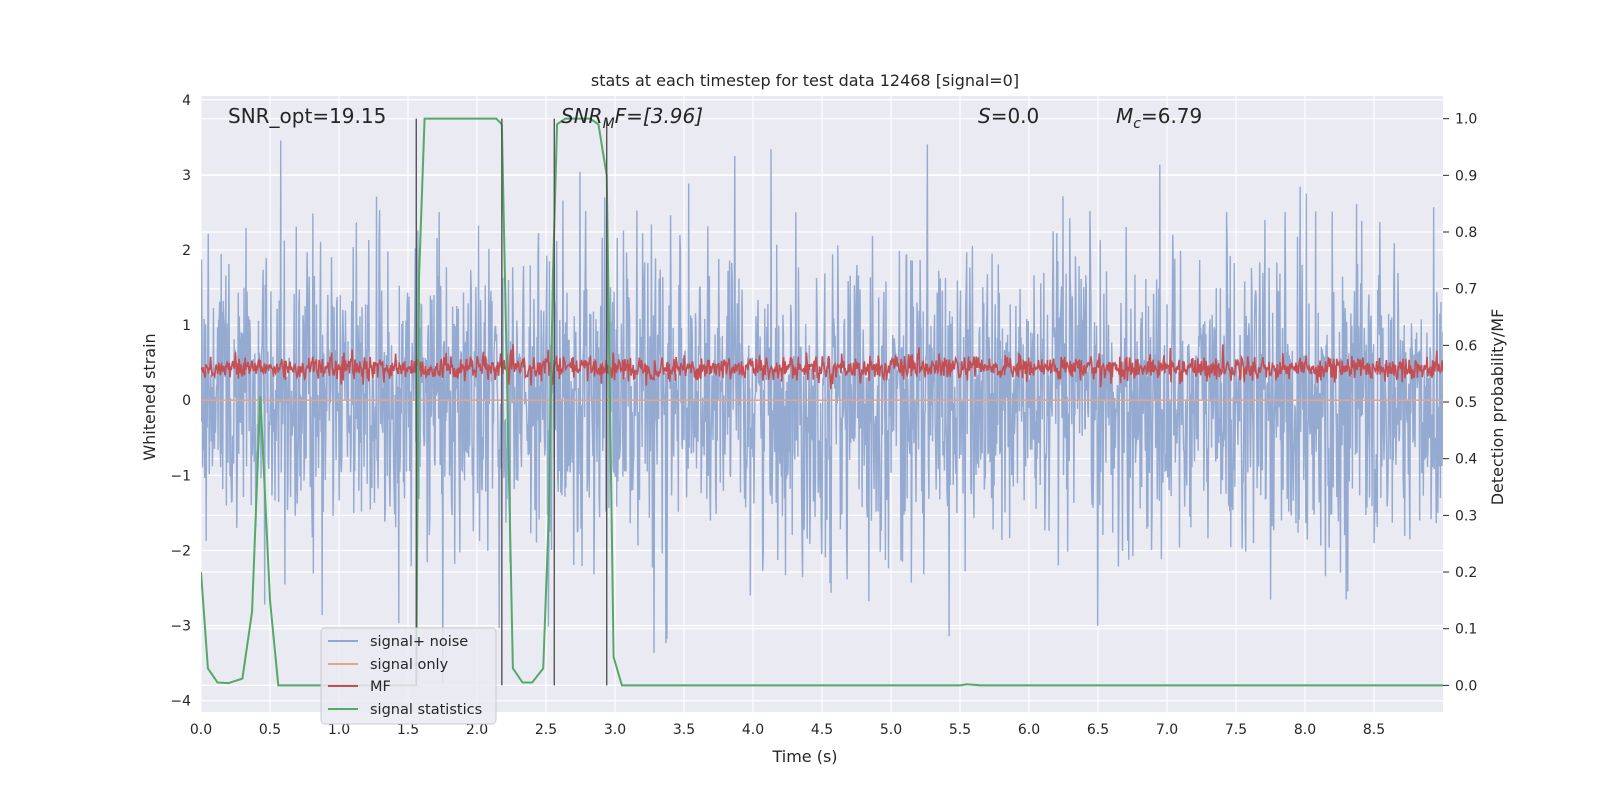 This screenshot has height=800, width=1600. What do you see at coordinates (186, 101) in the screenshot?
I see `y-left-tick-label: 4` at bounding box center [186, 101].